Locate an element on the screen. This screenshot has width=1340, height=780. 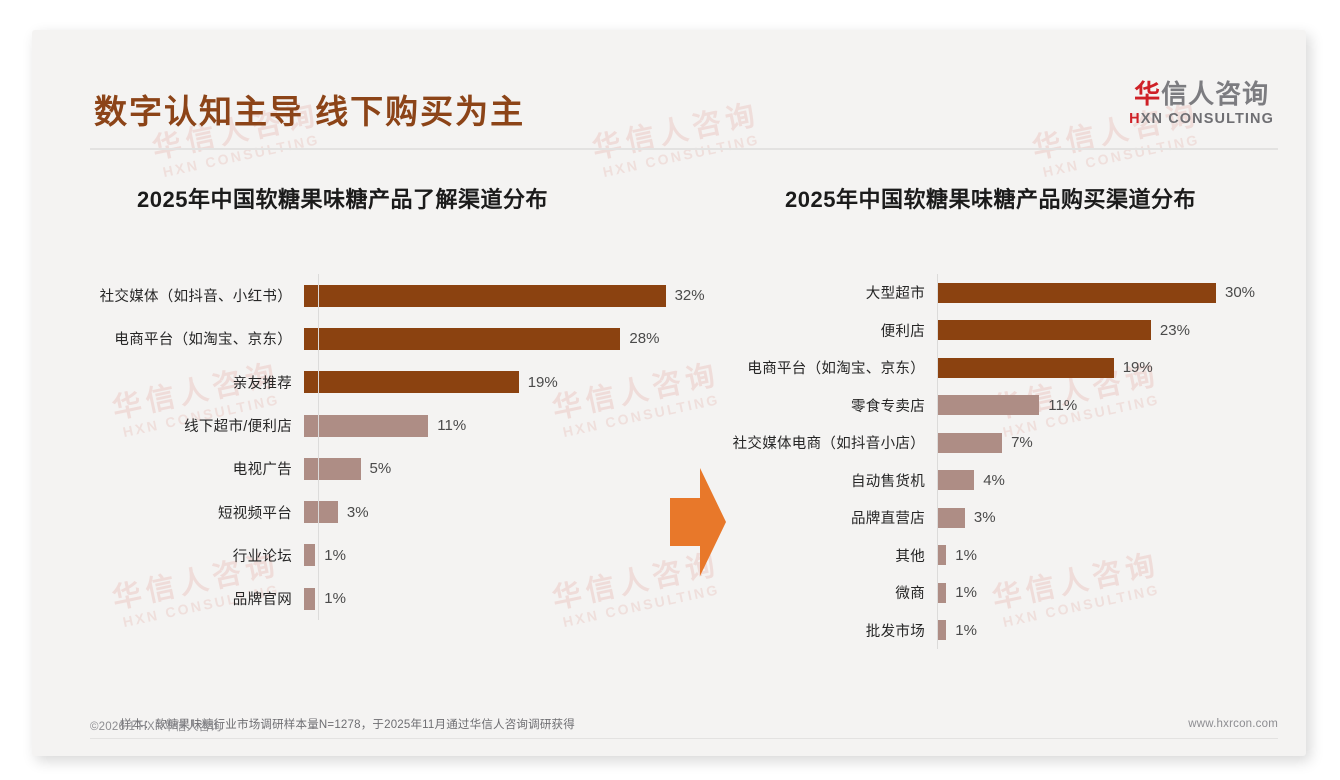
bar-row: 微商 1% is located at coordinates (982, 593).